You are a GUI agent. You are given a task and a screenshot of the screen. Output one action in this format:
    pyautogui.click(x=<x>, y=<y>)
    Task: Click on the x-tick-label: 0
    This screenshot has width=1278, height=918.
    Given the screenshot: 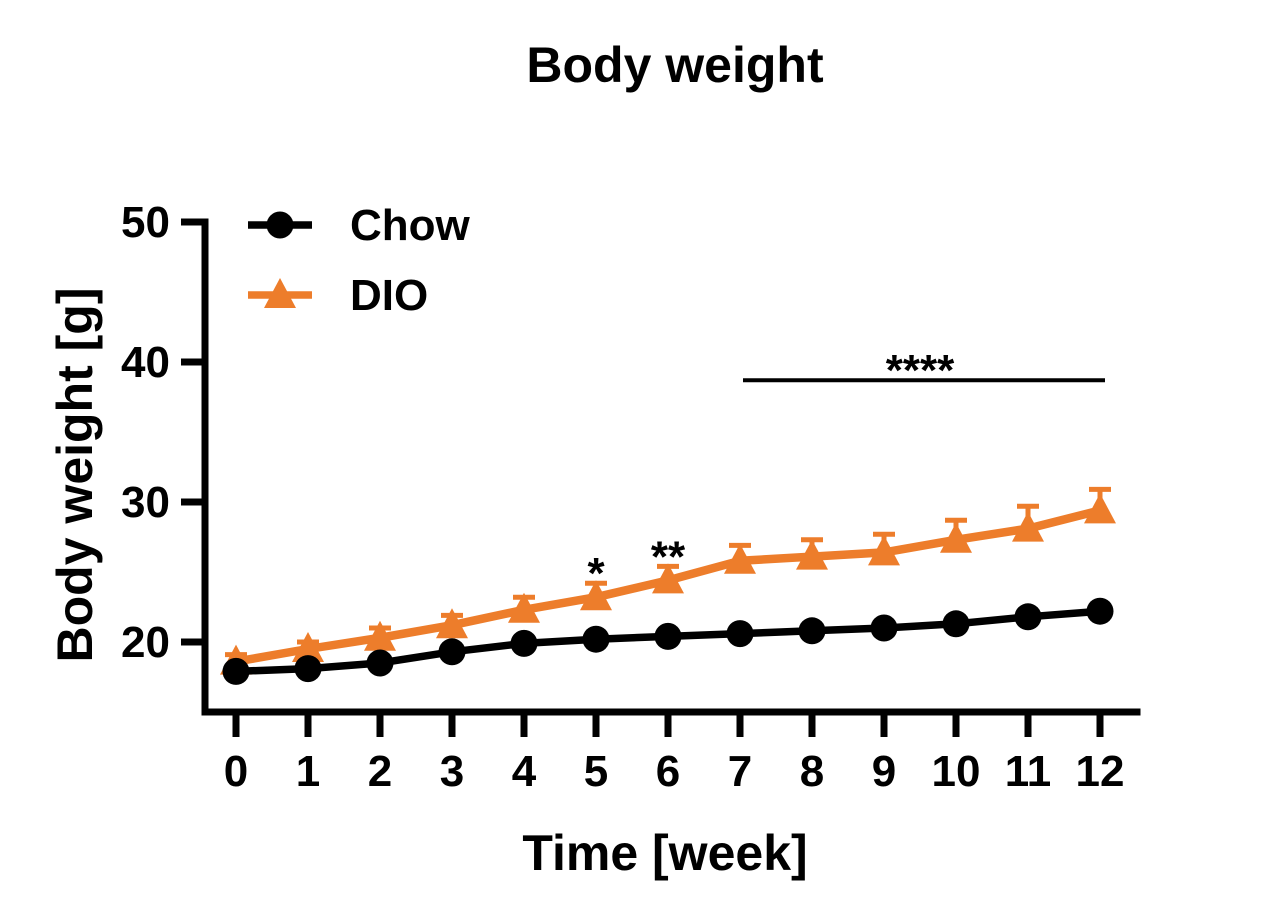 What is the action you would take?
    pyautogui.click(x=236, y=771)
    